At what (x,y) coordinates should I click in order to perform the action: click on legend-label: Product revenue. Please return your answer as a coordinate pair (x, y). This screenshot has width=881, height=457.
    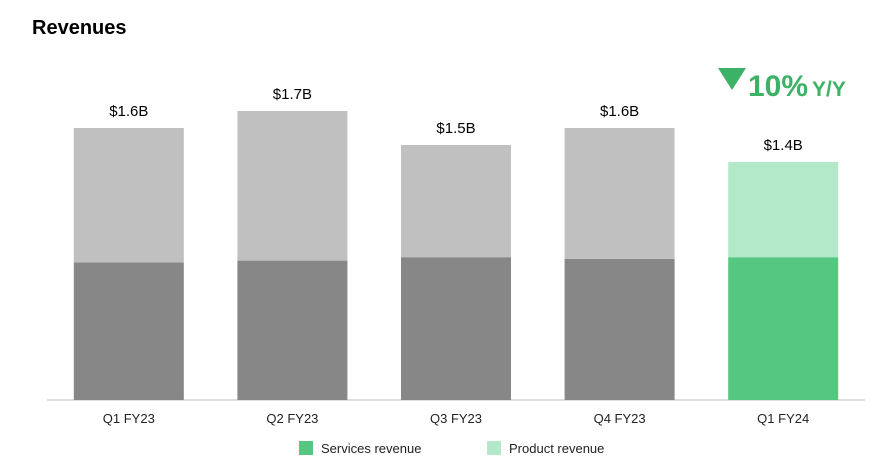
    Looking at the image, I should click on (556, 448).